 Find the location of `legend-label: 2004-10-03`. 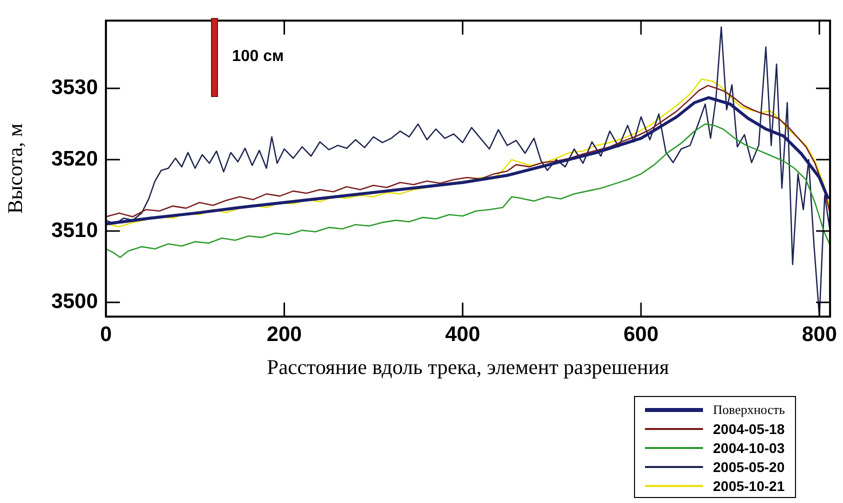

legend-label: 2004-10-03 is located at coordinates (749, 448).